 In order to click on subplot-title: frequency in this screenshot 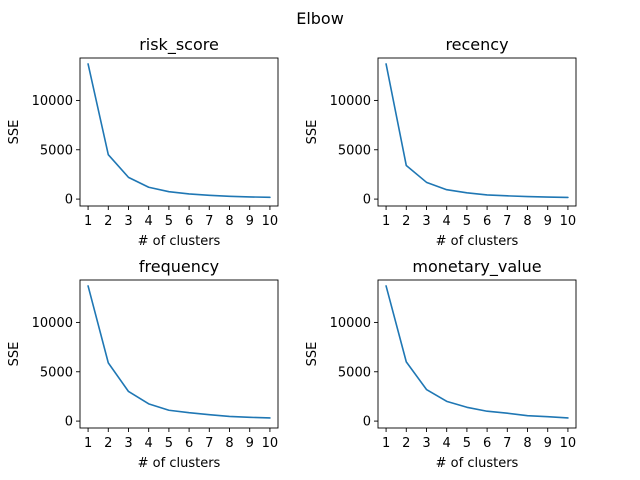, I will do `click(179, 266)`.